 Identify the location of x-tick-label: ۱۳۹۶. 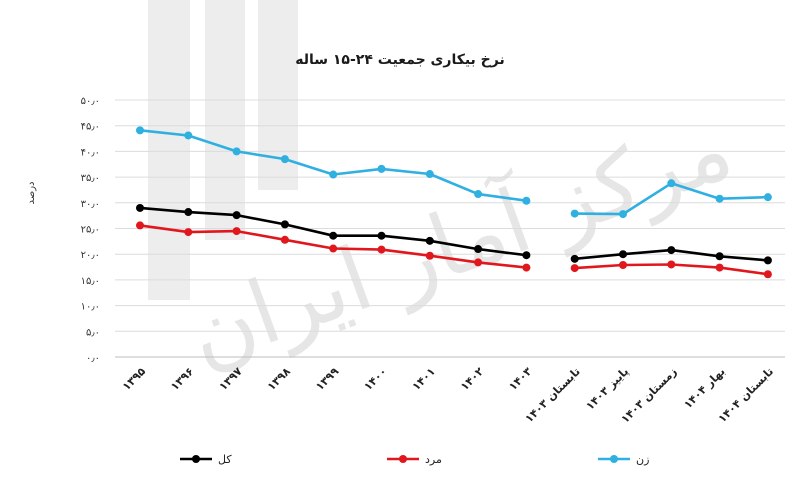
(182, 379).